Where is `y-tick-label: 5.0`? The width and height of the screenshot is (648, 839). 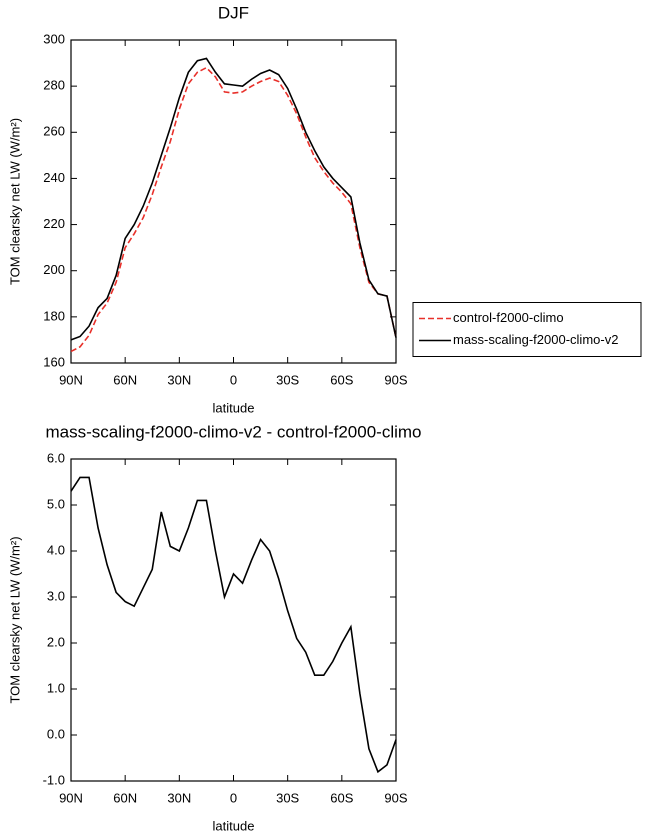 y-tick-label: 5.0 is located at coordinates (56, 503).